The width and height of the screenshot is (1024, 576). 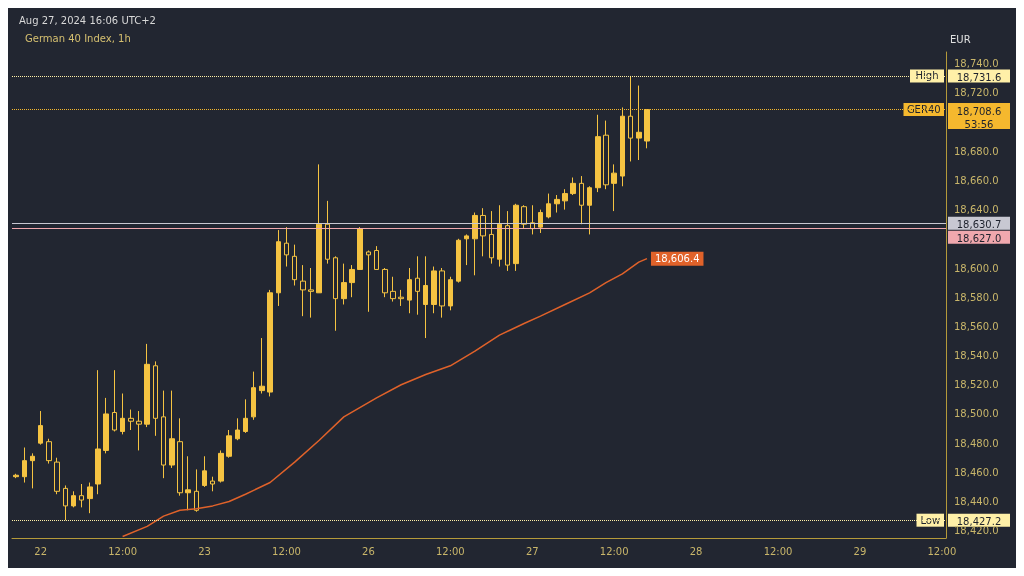 What do you see at coordinates (979, 239) in the screenshot?
I see `ref-line-label: 18,627.0` at bounding box center [979, 239].